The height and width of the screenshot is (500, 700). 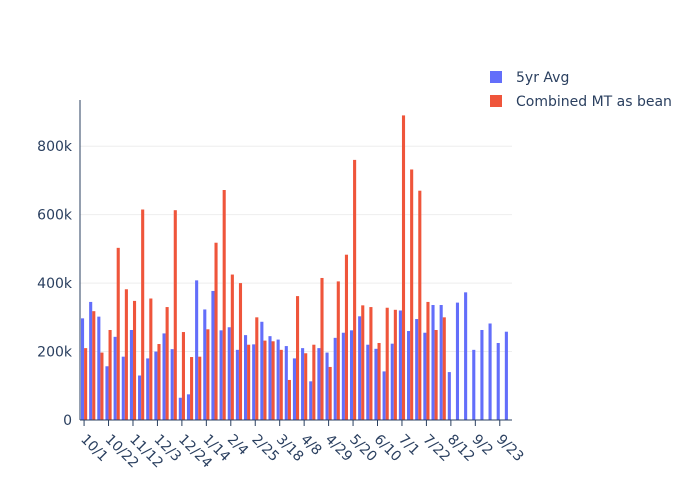 I want to click on x-tick-label: 6/10, so click(x=388, y=449).